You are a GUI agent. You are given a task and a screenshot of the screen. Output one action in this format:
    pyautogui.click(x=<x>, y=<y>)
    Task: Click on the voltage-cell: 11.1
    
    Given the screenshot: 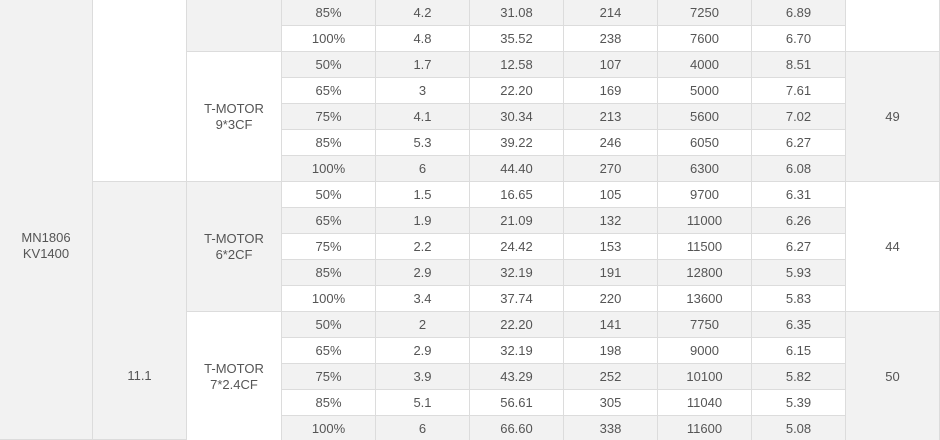 What is the action you would take?
    pyautogui.click(x=140, y=311)
    